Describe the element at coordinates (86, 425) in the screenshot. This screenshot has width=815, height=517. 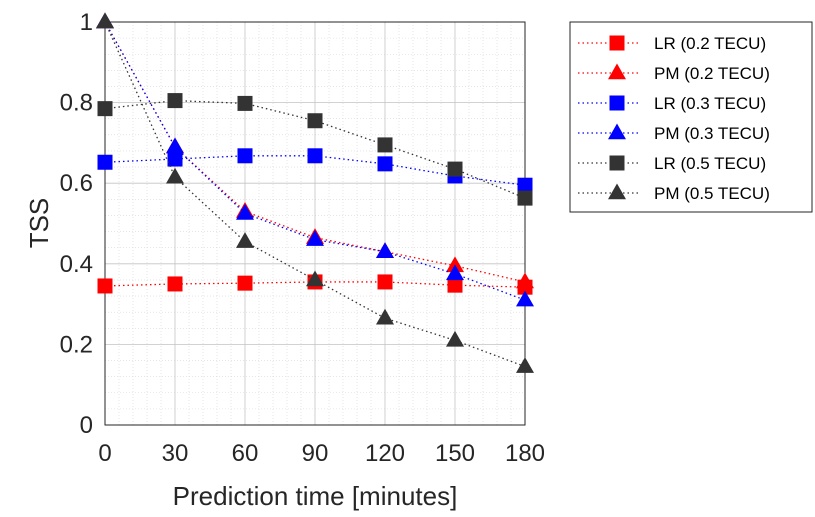
I see `y-tick-label: 0` at that location.